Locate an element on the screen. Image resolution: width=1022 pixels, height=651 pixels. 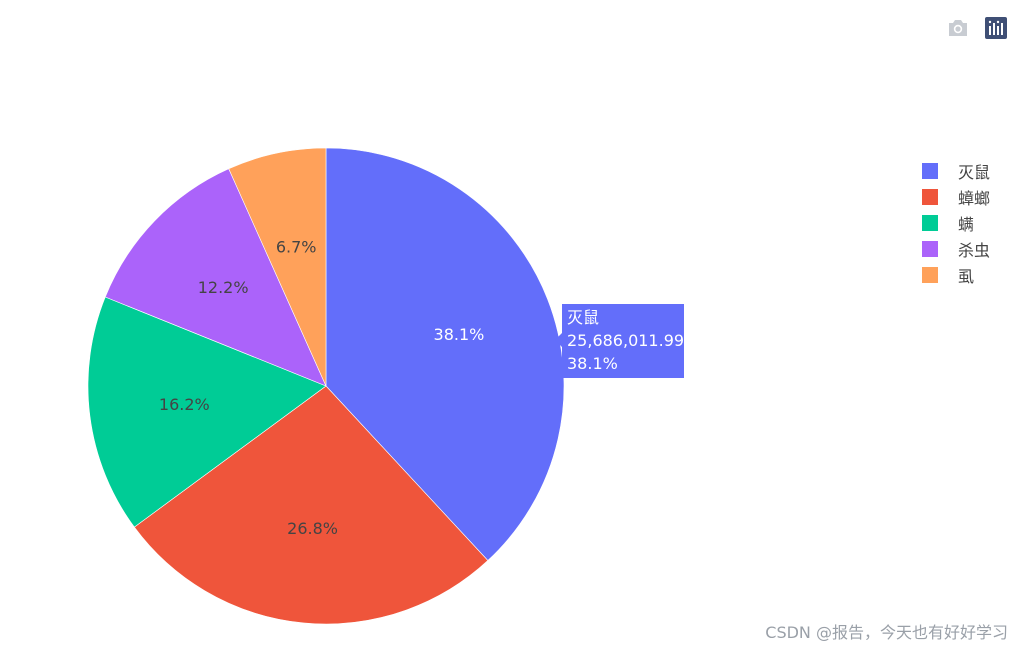
legend-item: 蟑螂 is located at coordinates (956, 197).